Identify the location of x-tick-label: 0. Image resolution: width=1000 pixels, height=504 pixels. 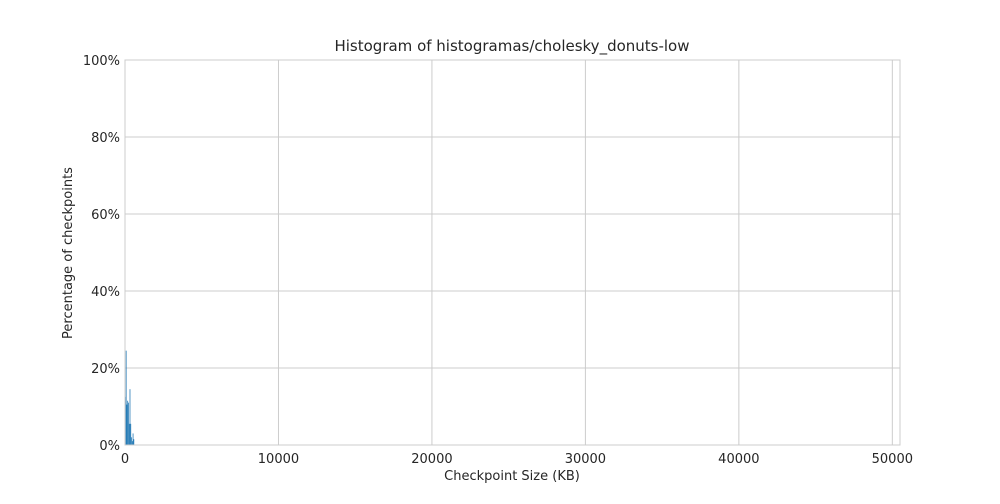
(125, 459).